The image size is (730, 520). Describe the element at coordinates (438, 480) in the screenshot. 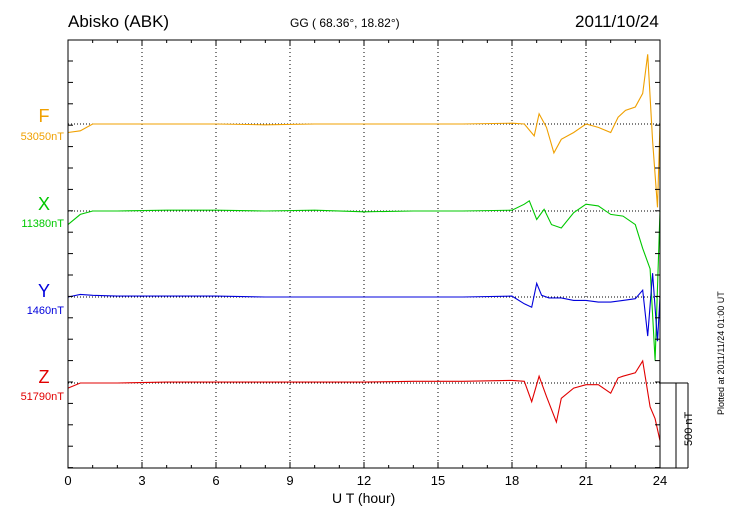

I see `x-tick-label: 15` at that location.